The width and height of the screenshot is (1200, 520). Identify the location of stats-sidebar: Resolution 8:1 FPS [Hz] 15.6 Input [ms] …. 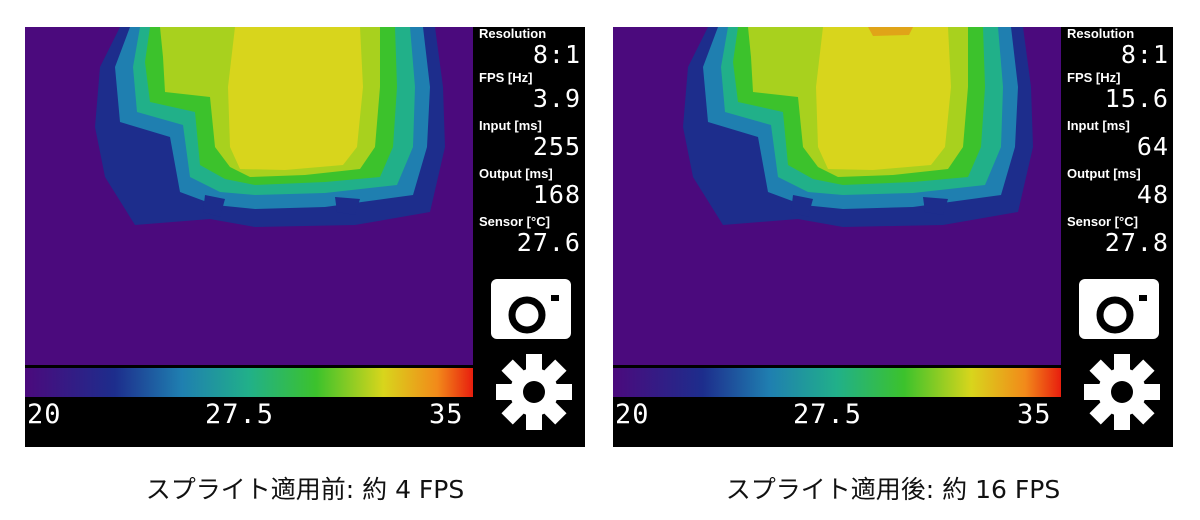
(1119, 237).